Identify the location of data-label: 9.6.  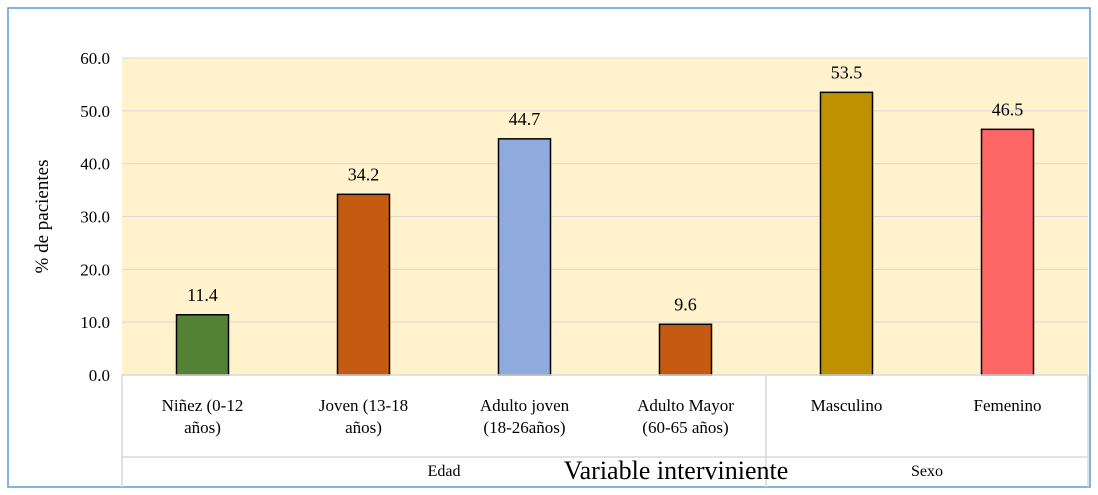
(685, 304).